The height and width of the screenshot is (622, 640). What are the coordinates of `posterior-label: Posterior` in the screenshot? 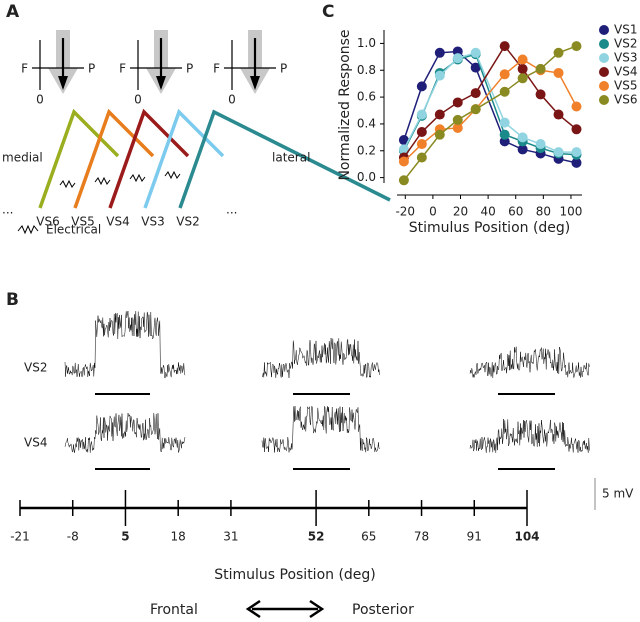 It's located at (383, 610).